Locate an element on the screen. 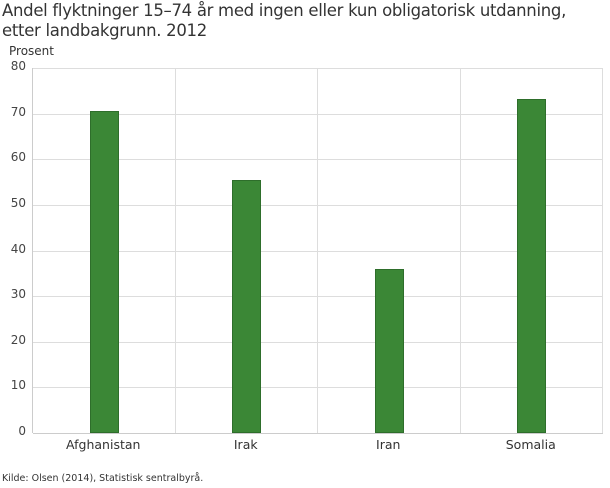  x-tick-label: Irak is located at coordinates (245, 444).